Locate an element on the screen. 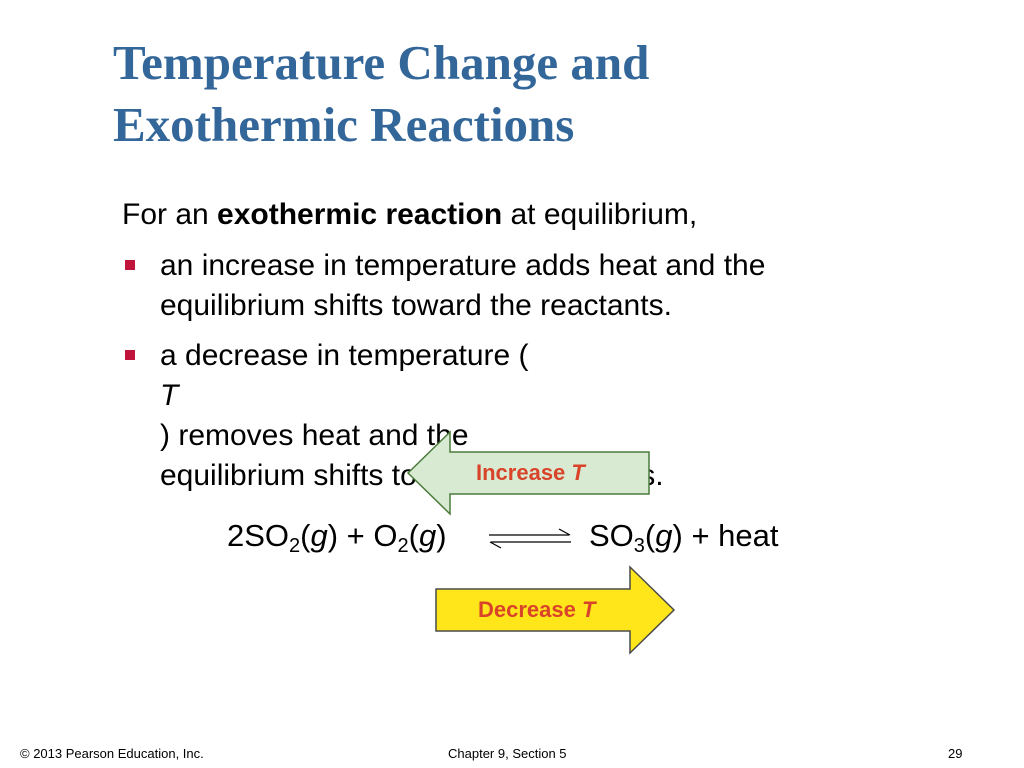 The image size is (1024, 768). slide-title-line-2: Exothermic Reactions is located at coordinates (344, 124).